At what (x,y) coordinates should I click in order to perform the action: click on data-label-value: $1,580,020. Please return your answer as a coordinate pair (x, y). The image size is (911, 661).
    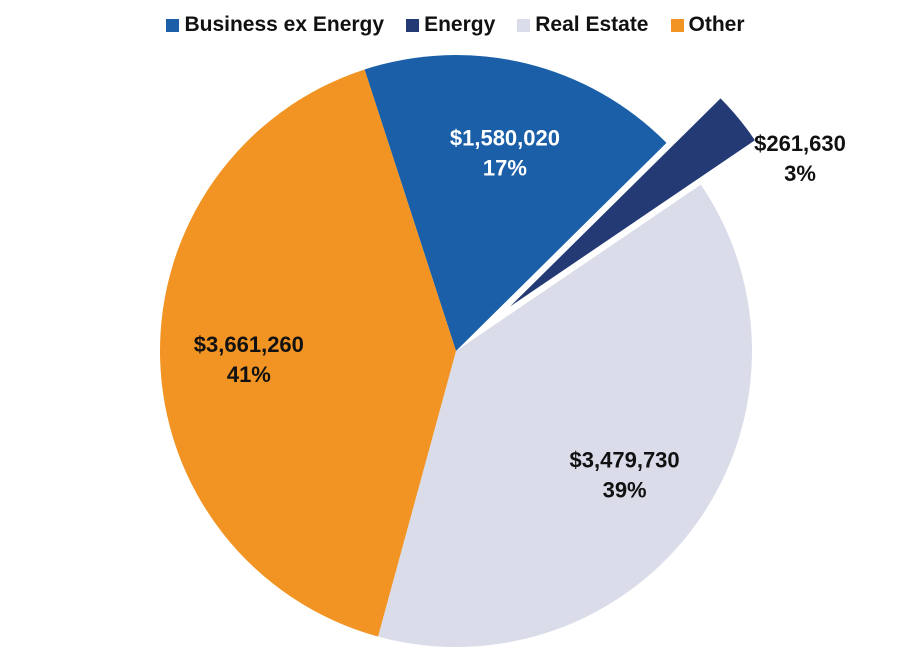
    Looking at the image, I should click on (505, 138).